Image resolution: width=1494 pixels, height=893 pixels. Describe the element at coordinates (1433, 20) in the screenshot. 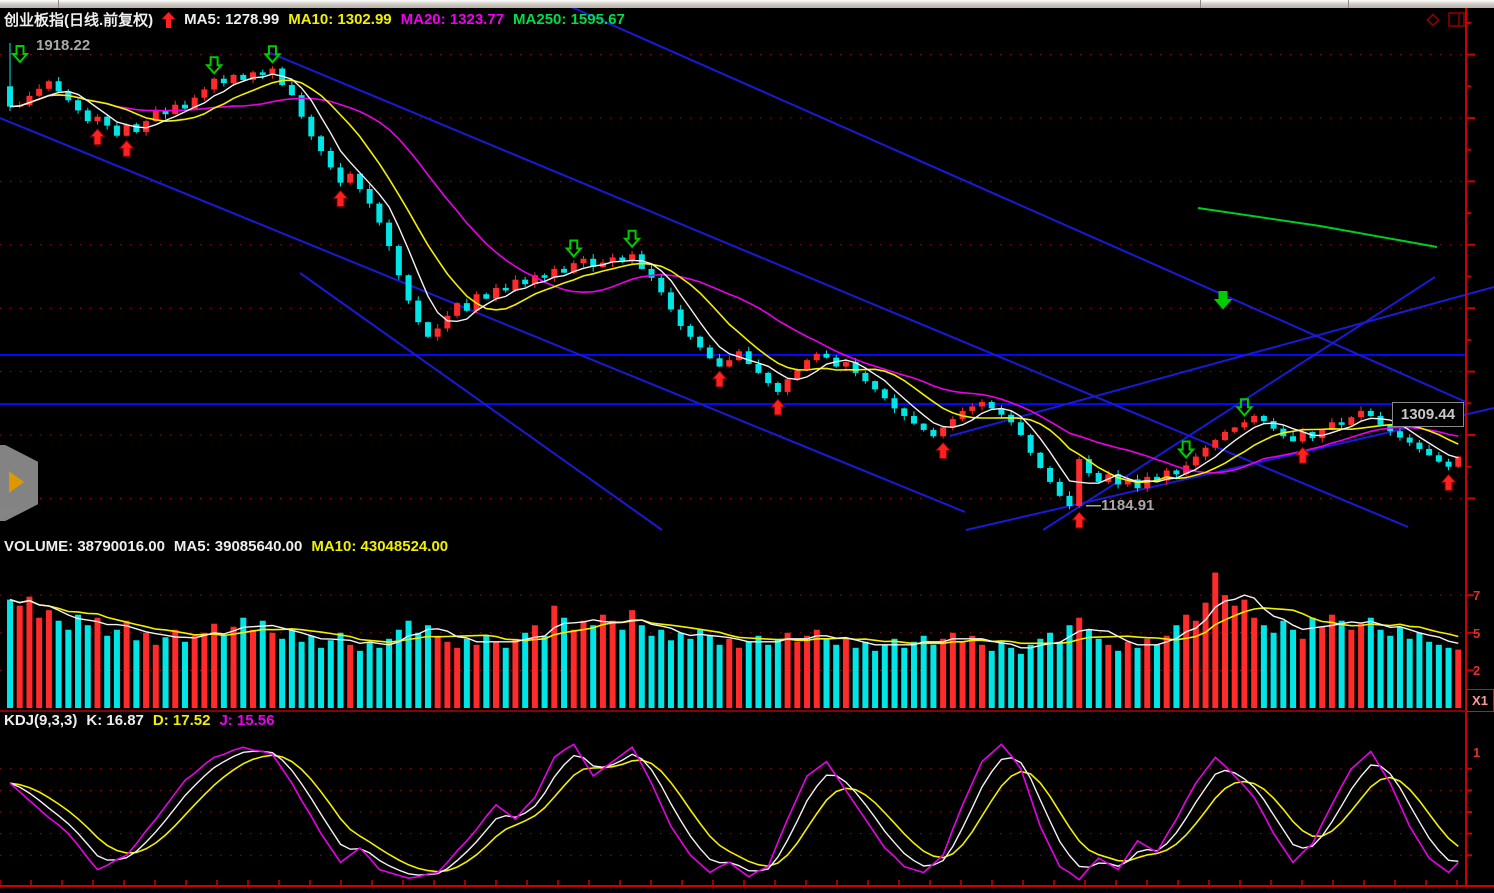

I see `diamond-icon` at that location.